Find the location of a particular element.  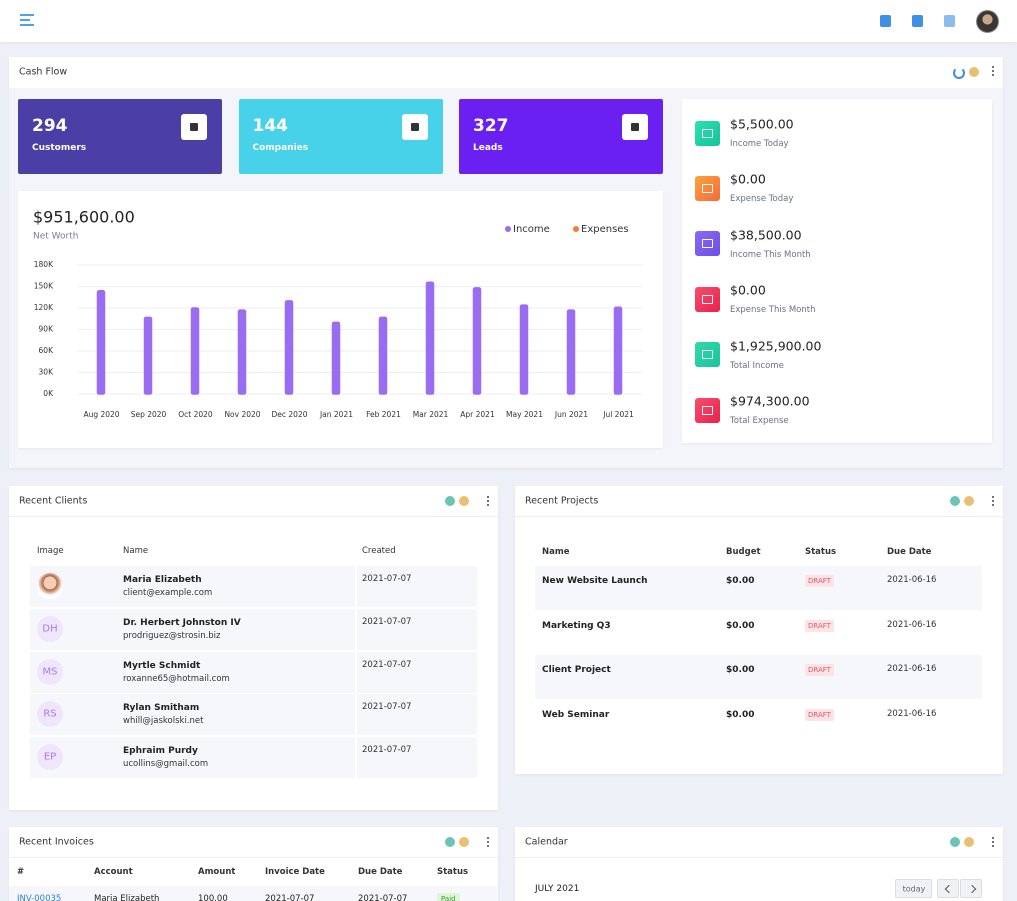

x-tick-label: Jul 2021 is located at coordinates (618, 414).